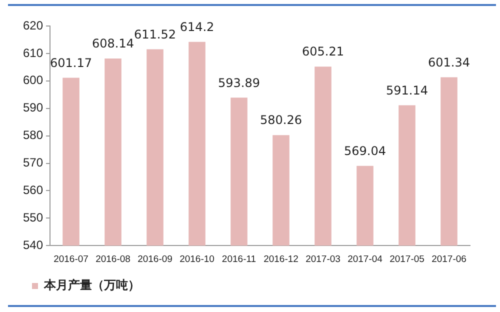 This screenshot has width=500, height=312. I want to click on data-label: 608.14, so click(113, 43).